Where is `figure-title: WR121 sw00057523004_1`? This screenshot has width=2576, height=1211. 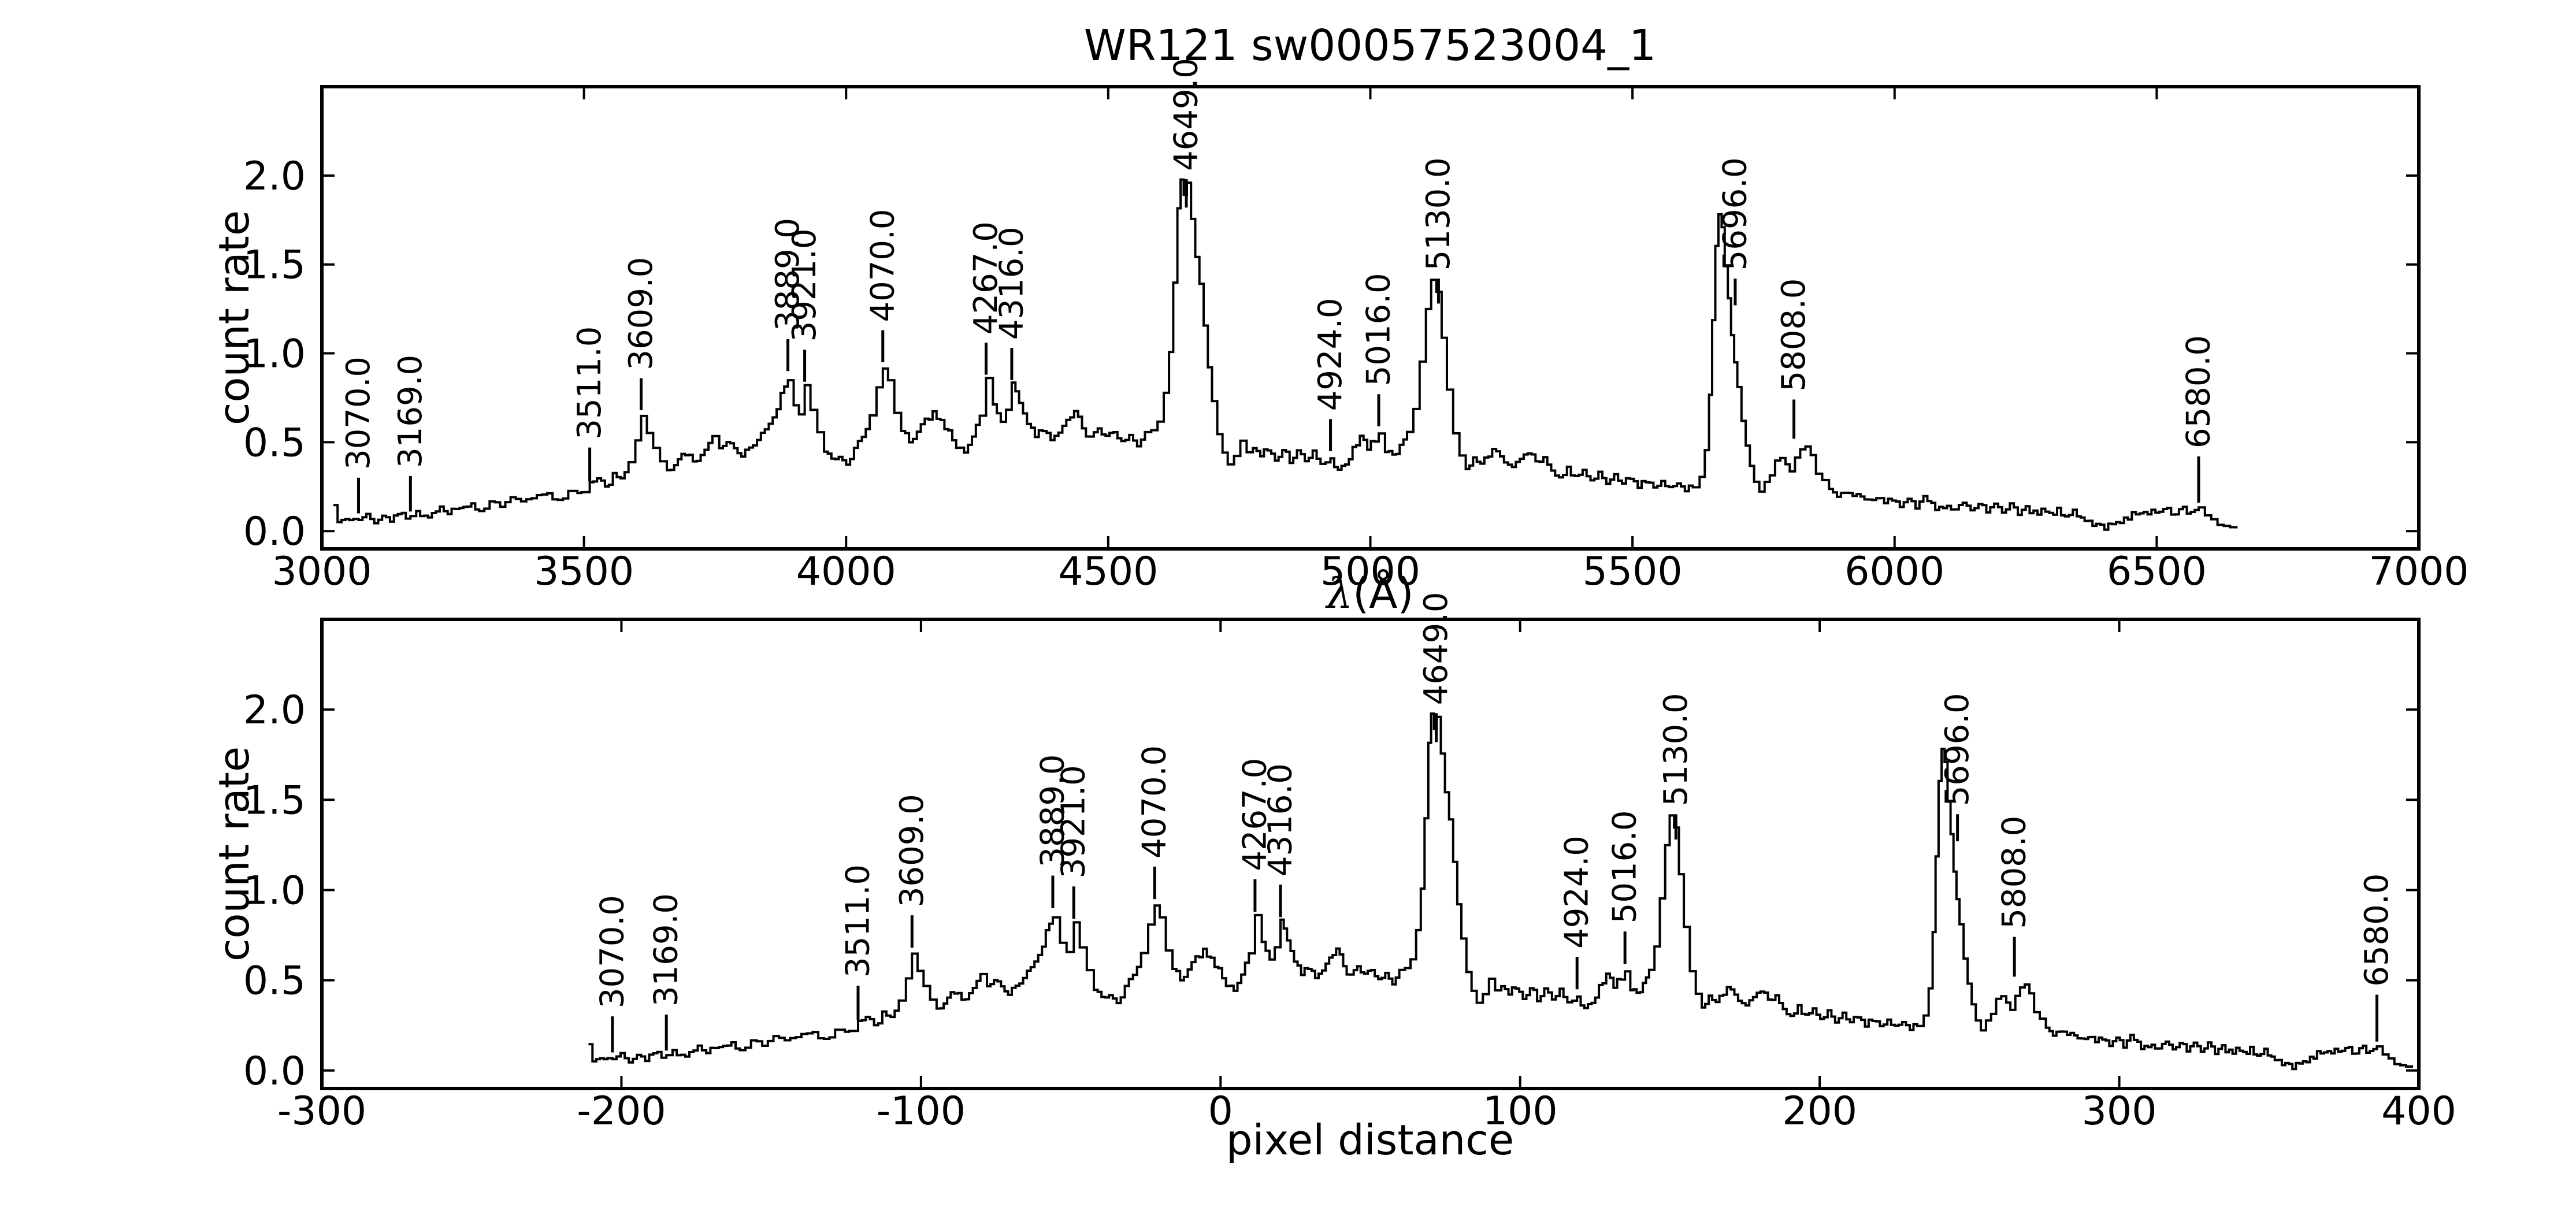
figure-title: WR121 sw00057523004_1 is located at coordinates (1370, 45).